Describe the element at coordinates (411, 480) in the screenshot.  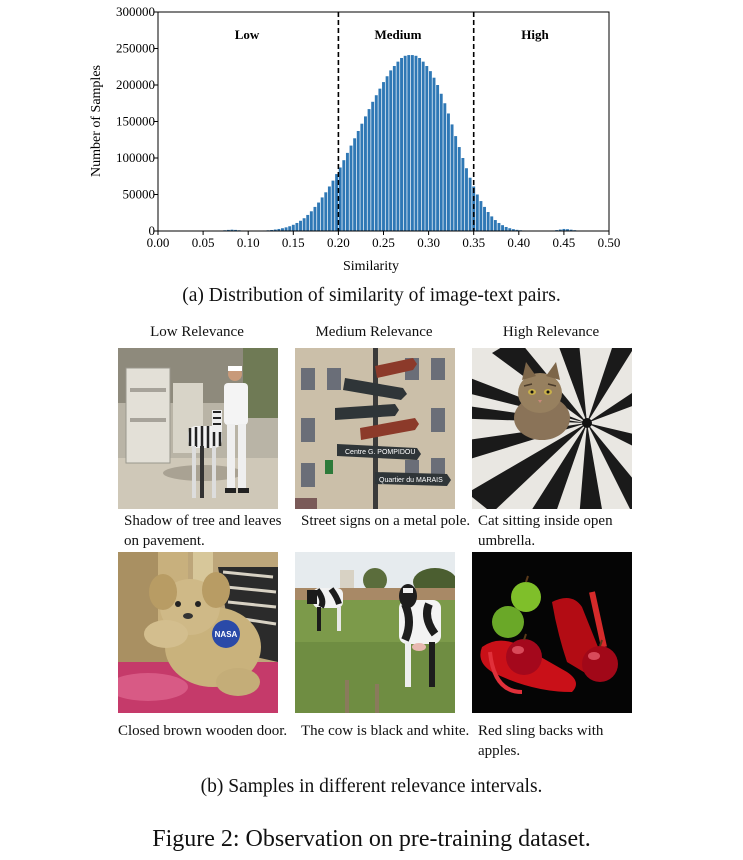
I see `street-sign-text-2: Quartier du MARAIS` at that location.